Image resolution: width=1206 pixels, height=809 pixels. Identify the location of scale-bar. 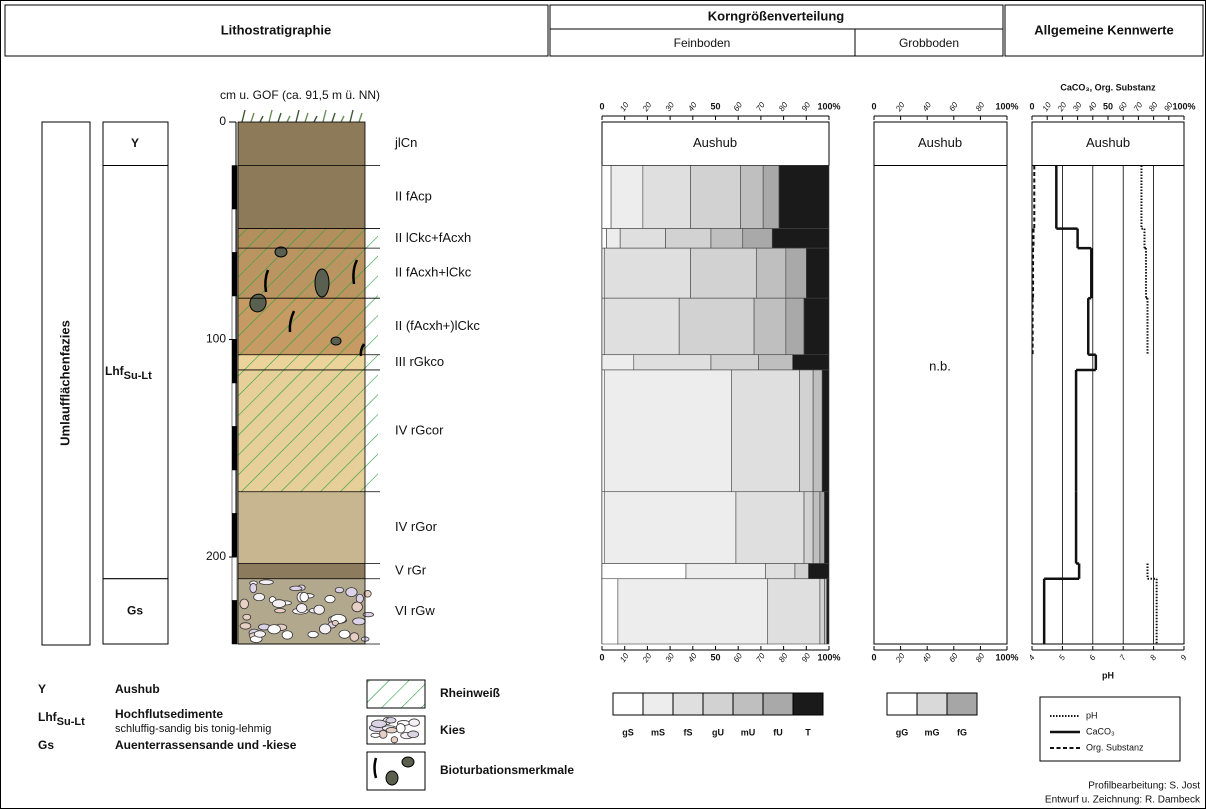
(234, 578).